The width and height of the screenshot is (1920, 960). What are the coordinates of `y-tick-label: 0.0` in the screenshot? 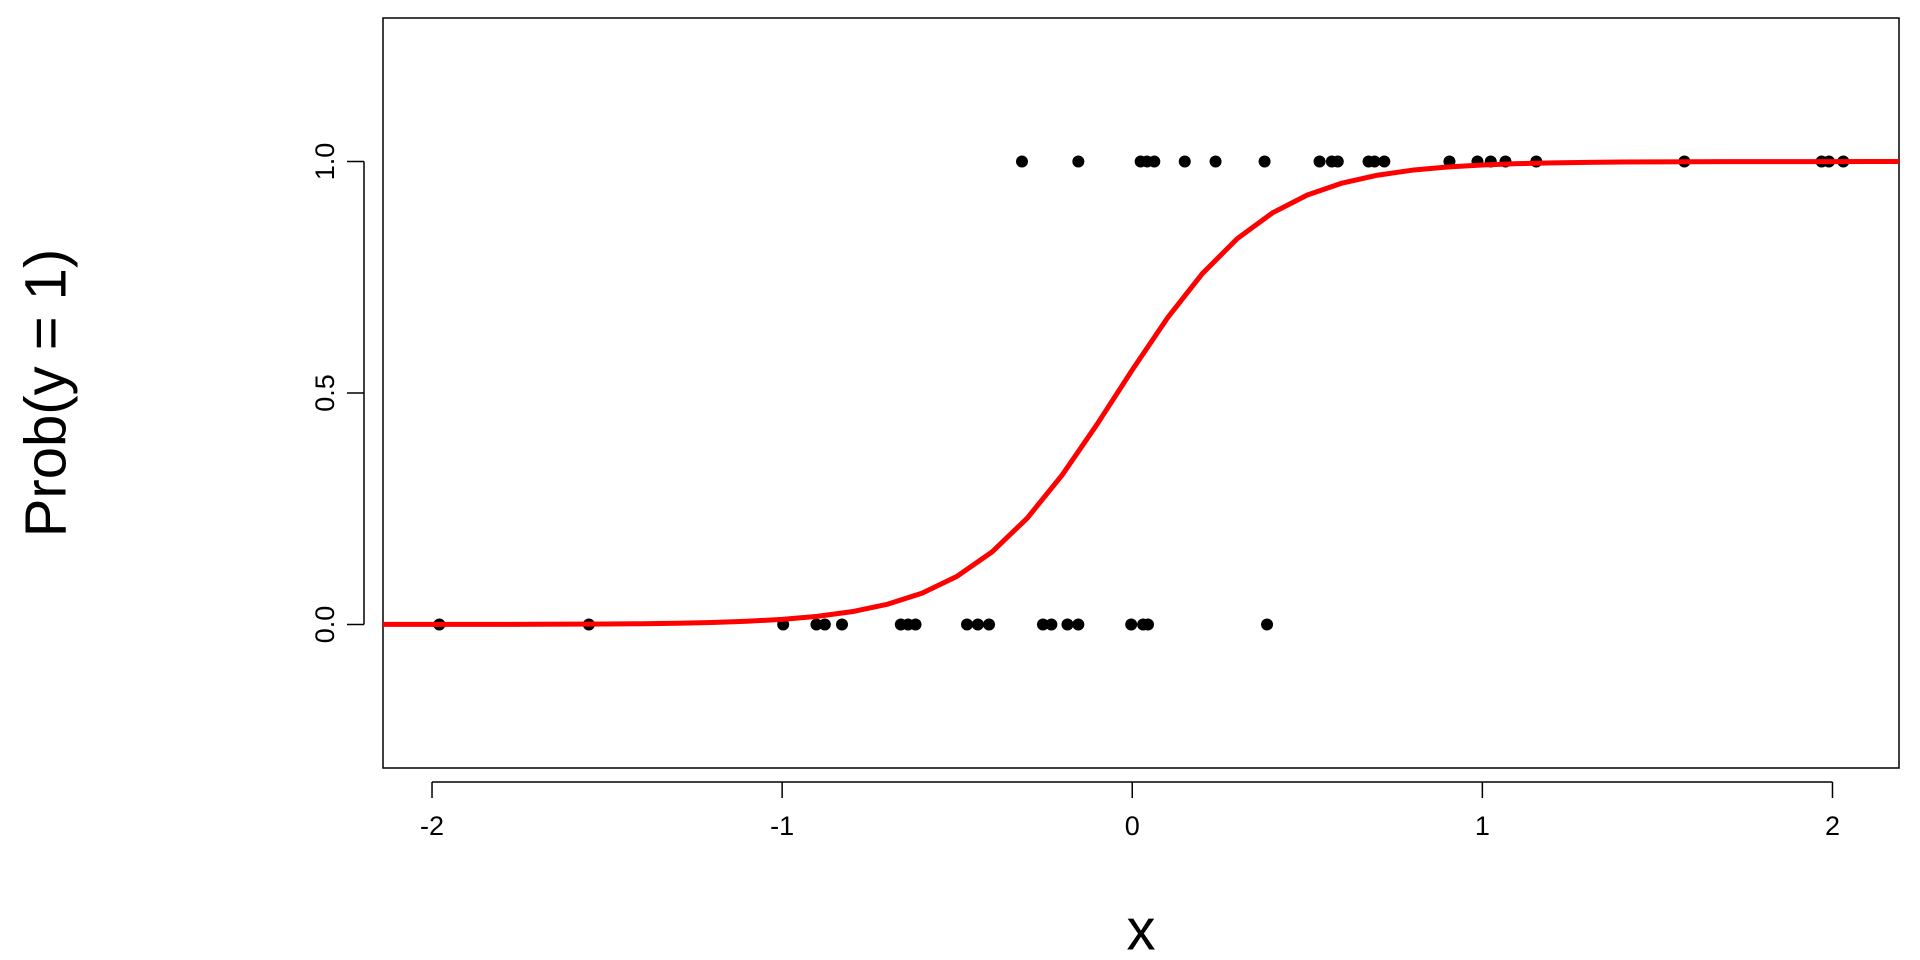 It's located at (325, 625).